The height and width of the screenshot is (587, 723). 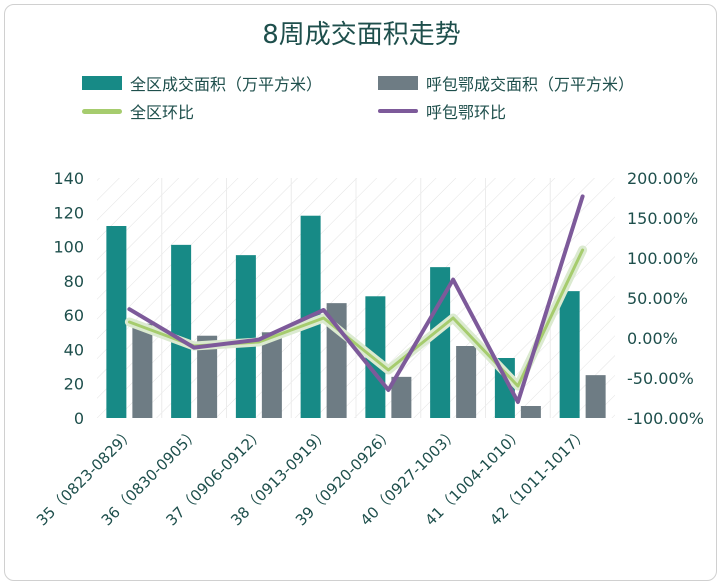 What do you see at coordinates (68, 178) in the screenshot?
I see `left-tick-label: 140` at bounding box center [68, 178].